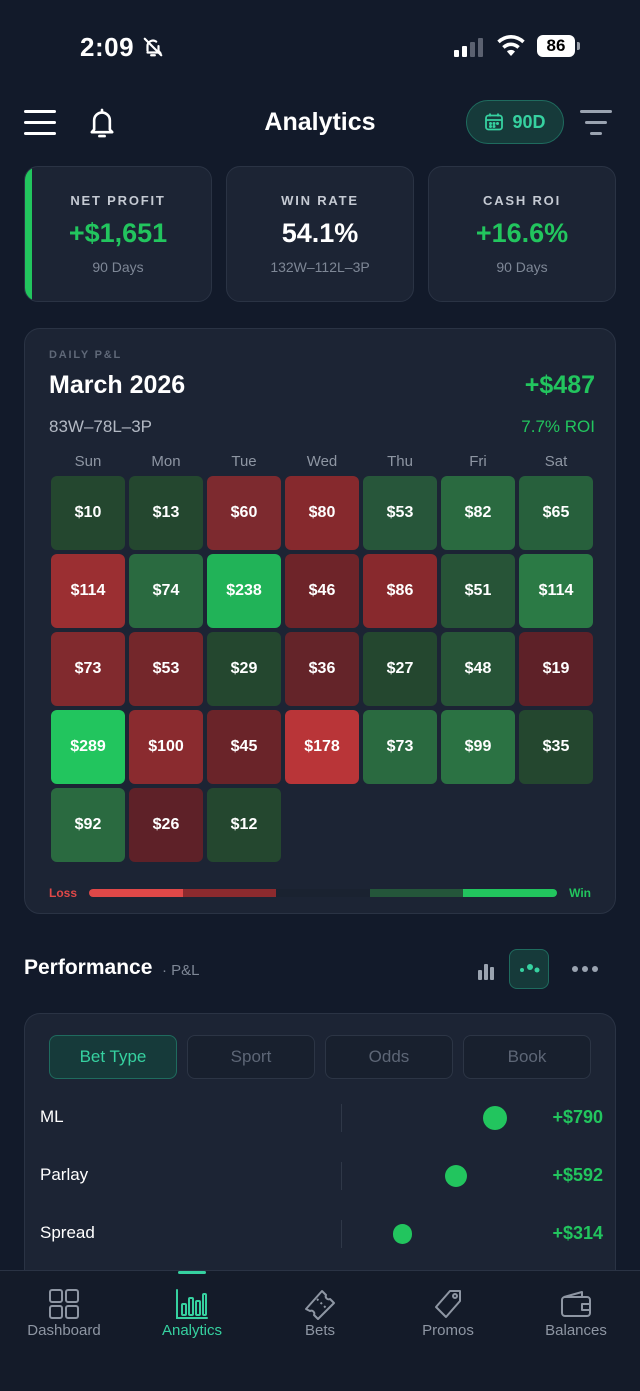  I want to click on cash-roi-card: CASH ROI +16.6% 90 Days, so click(522, 234).